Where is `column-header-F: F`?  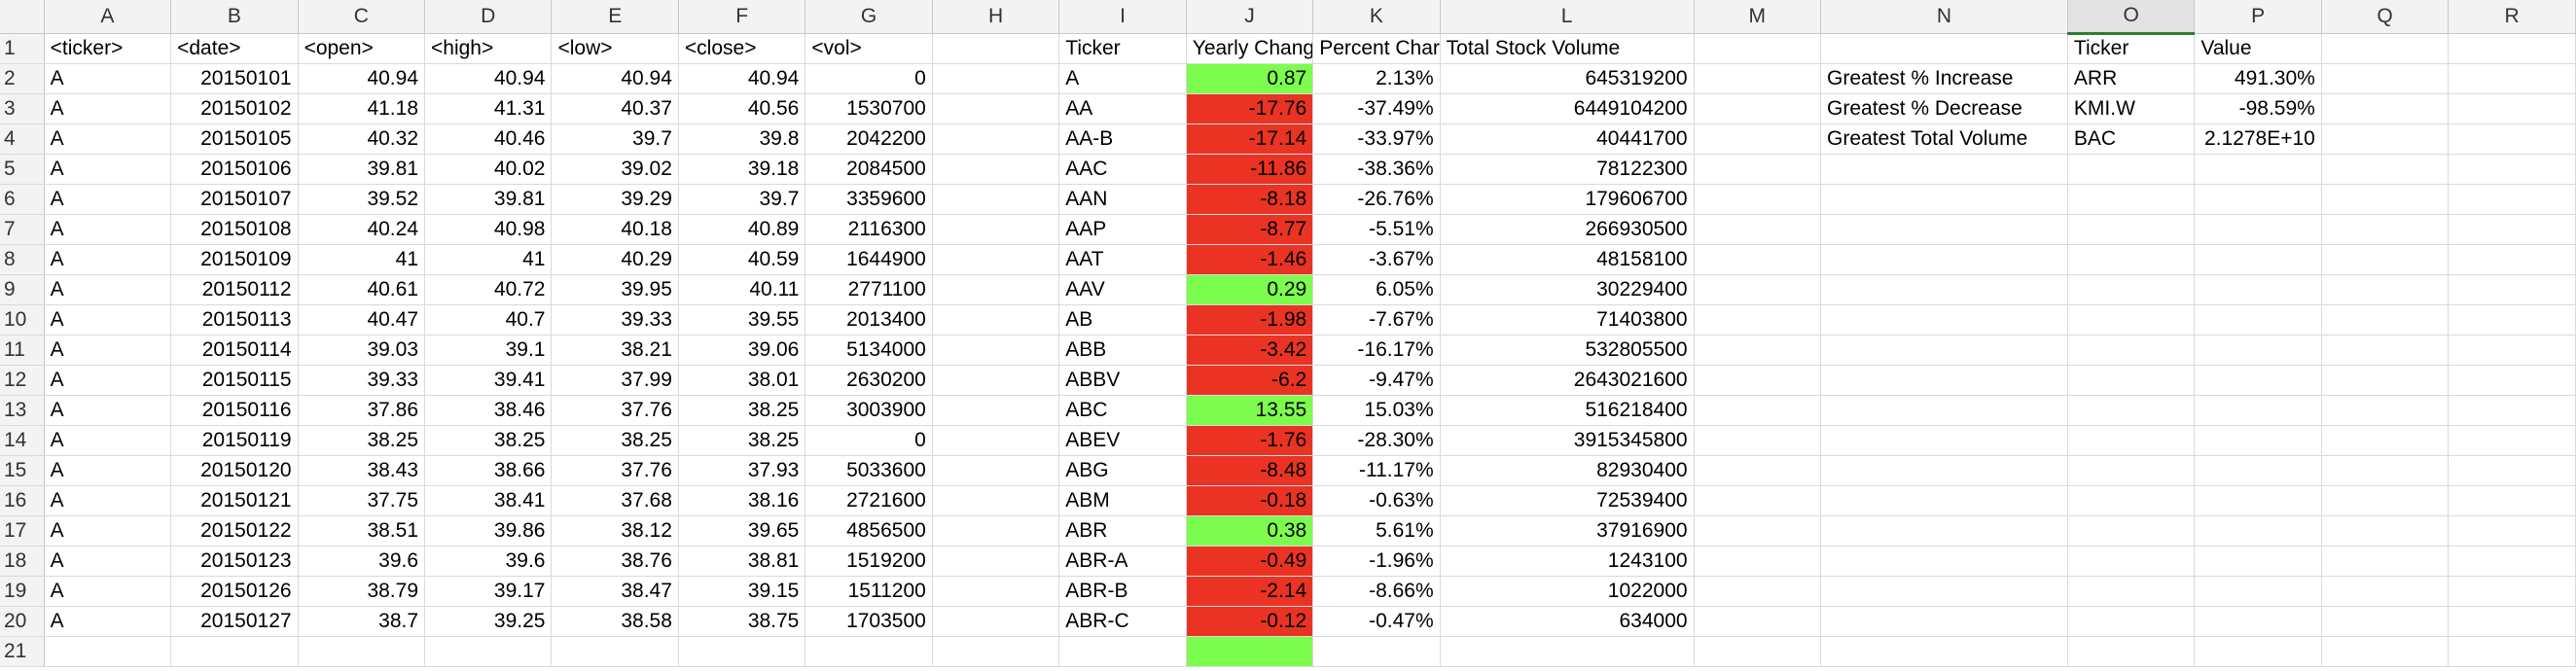
column-header-F: F is located at coordinates (742, 17).